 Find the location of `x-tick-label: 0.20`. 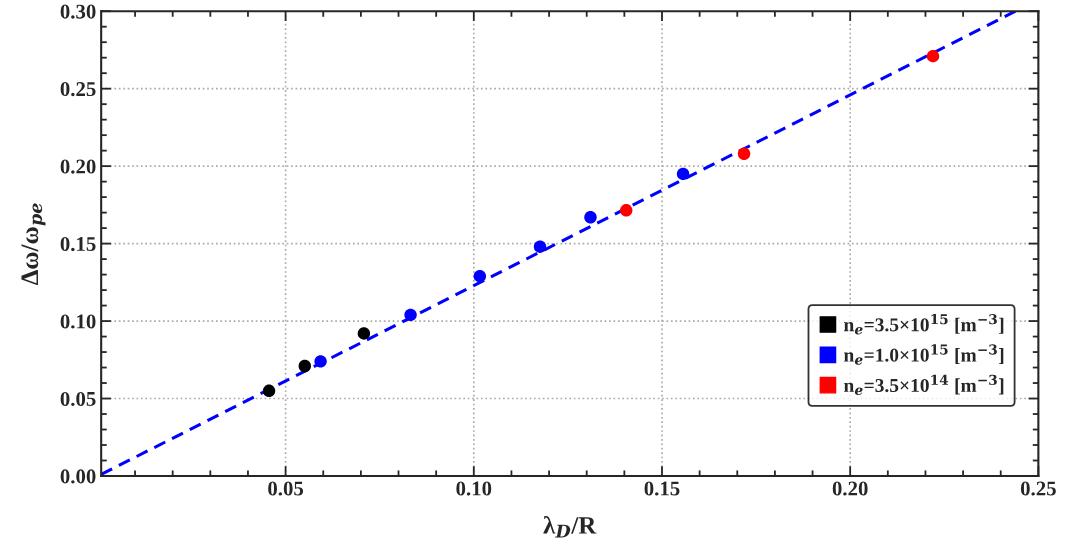

x-tick-label: 0.20 is located at coordinates (850, 488).